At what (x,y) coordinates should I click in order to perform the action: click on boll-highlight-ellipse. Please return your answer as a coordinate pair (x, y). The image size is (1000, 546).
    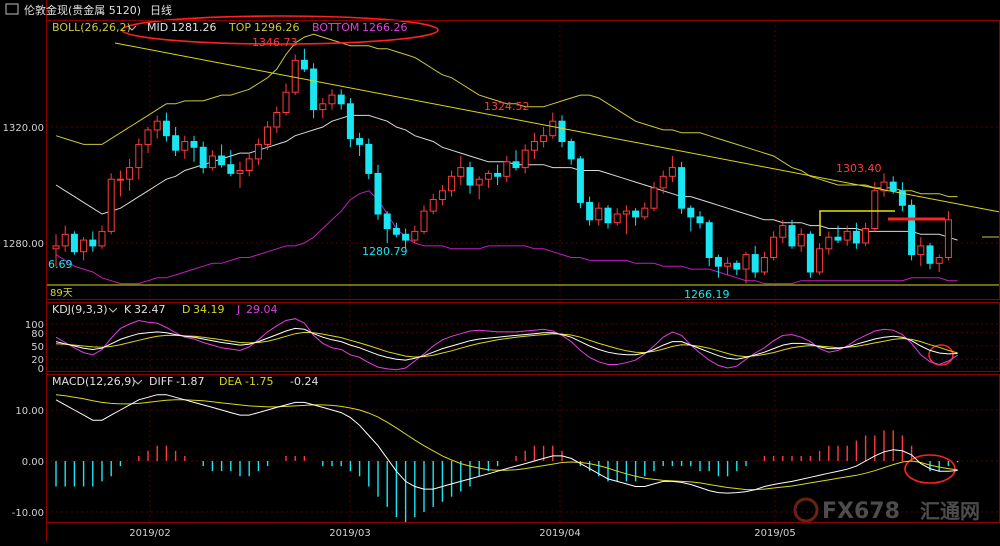
    Looking at the image, I should click on (280, 30).